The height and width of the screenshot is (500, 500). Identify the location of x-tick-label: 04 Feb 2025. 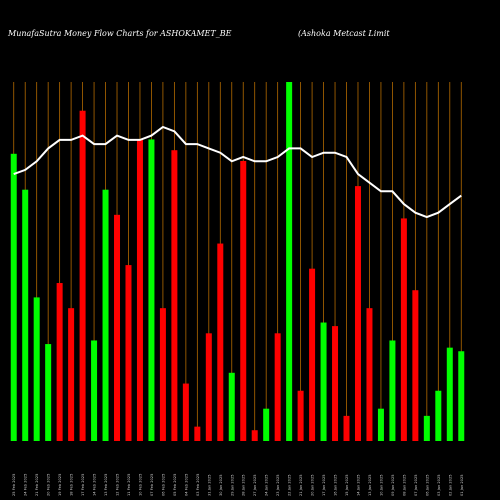
(186, 485).